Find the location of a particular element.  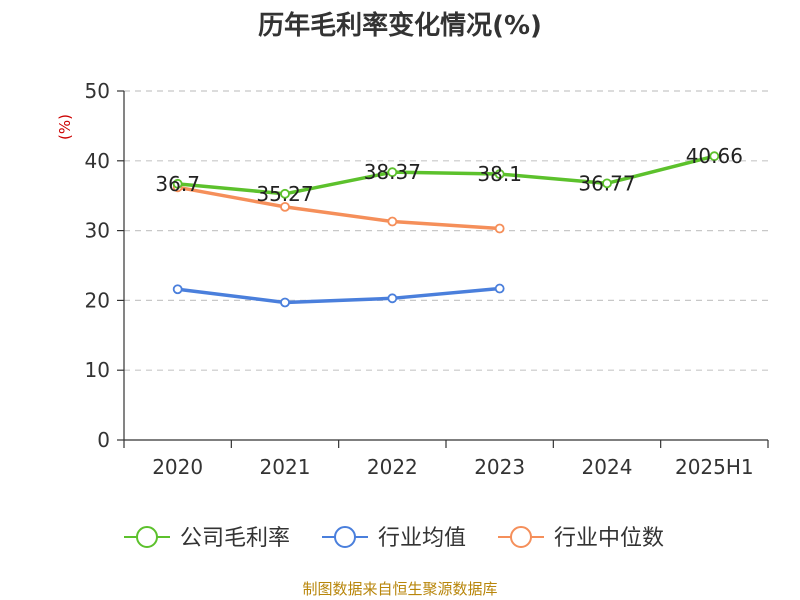

data-label: 36.7 is located at coordinates (177, 184).